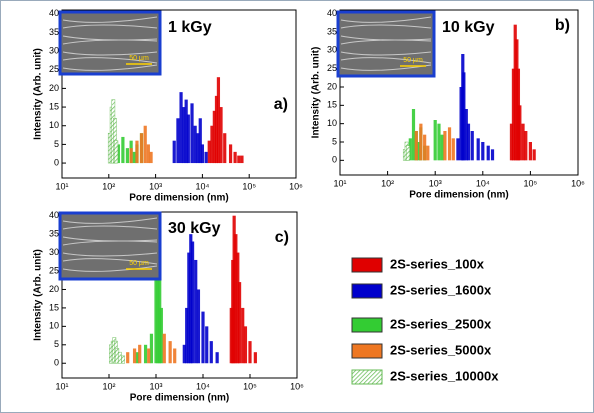 The width and height of the screenshot is (594, 413). I want to click on panel-label: c), so click(282, 237).